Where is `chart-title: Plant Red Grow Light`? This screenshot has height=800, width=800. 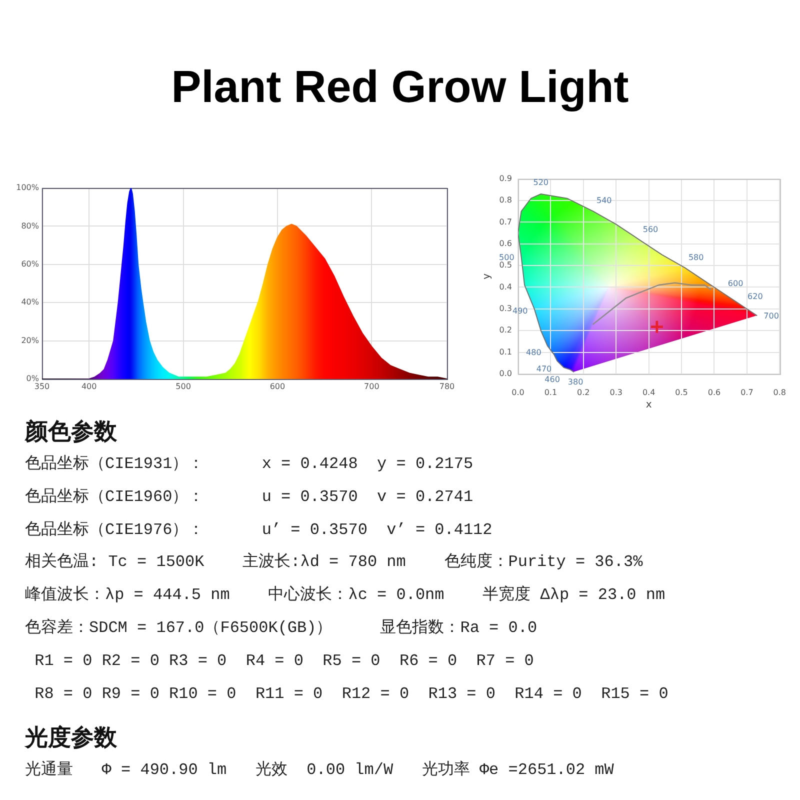
chart-title: Plant Red Grow Light is located at coordinates (400, 87).